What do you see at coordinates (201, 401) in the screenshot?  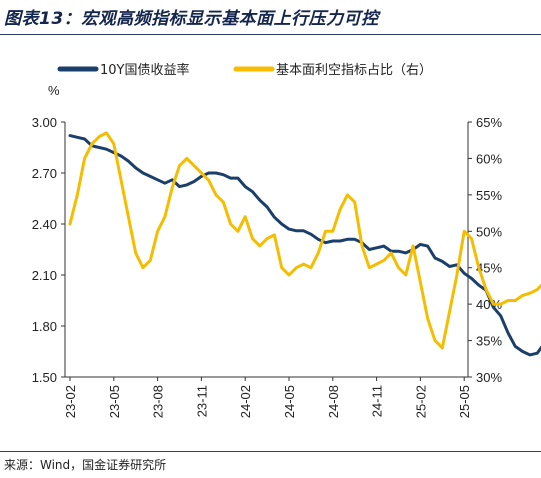 I see `x-tick-label: 23-11` at bounding box center [201, 401].